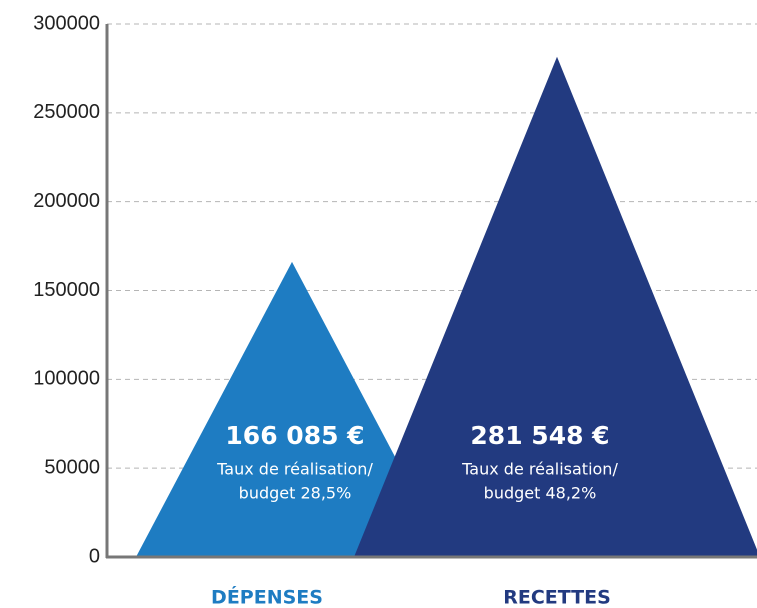 The height and width of the screenshot is (608, 757). What do you see at coordinates (295, 493) in the screenshot?
I see `sub-label: budget 28,5%` at bounding box center [295, 493].